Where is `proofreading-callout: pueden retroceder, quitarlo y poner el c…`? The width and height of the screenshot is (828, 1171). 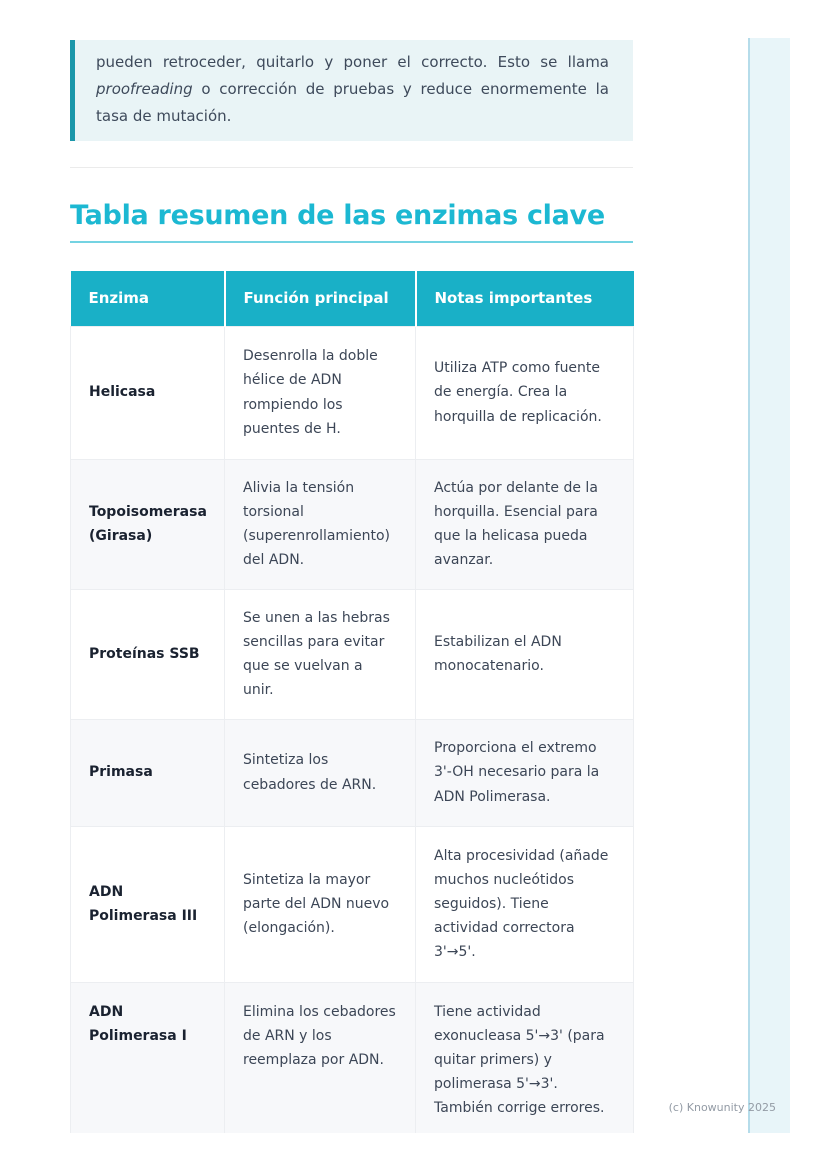
proofreading-callout: pueden retroceder, quitarlo y poner el c… is located at coordinates (351, 90).